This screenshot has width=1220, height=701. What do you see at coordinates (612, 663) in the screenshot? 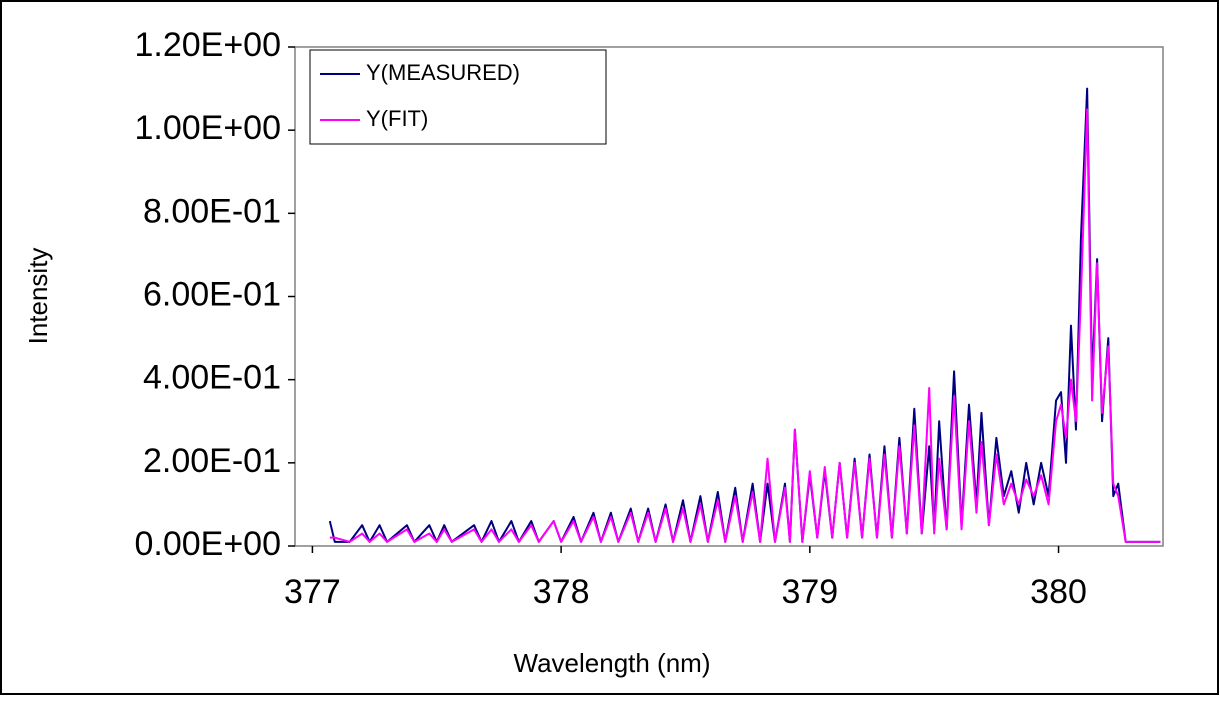
I see `x-axis-label: Wavelength (nm)` at bounding box center [612, 663].